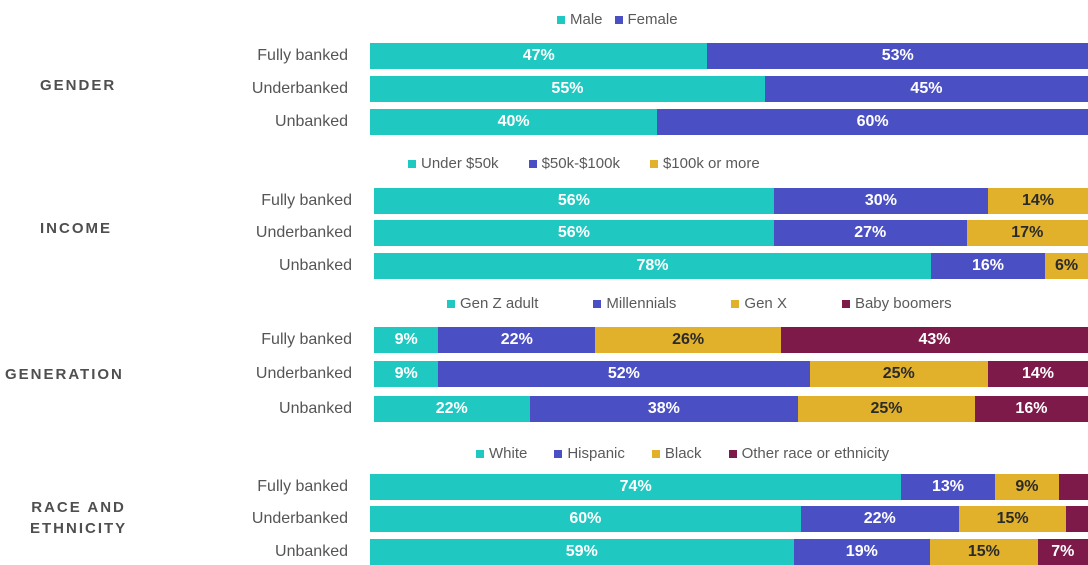 The width and height of the screenshot is (1088, 565). I want to click on legend-label: Male, so click(586, 19).